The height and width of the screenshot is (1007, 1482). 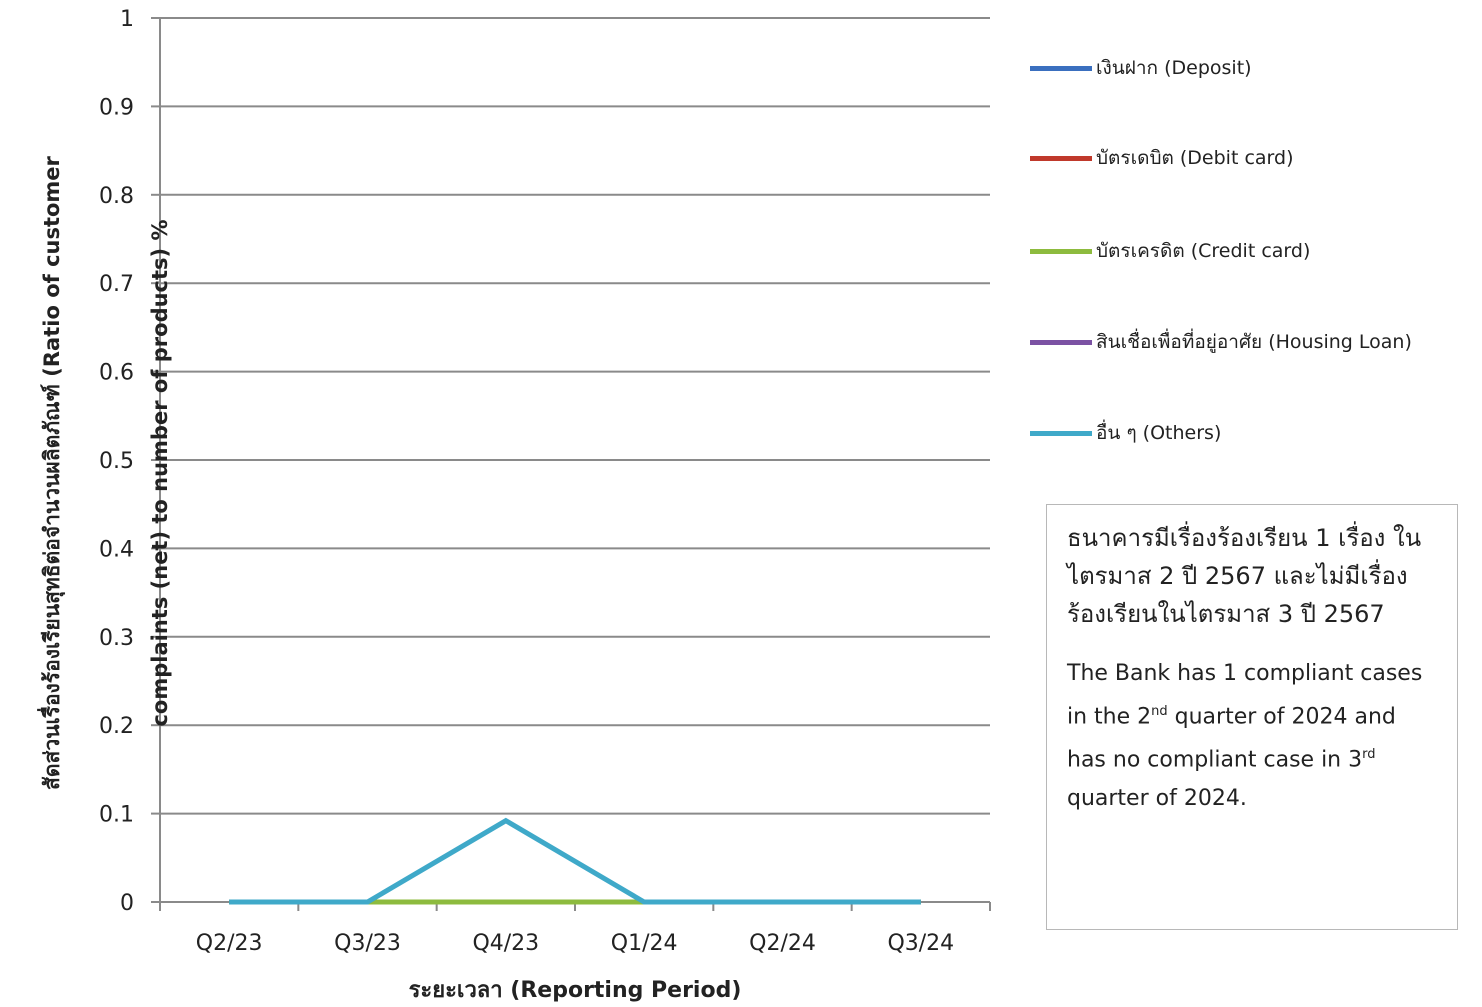 What do you see at coordinates (920, 943) in the screenshot?
I see `x-tick-label: Q3/24` at bounding box center [920, 943].